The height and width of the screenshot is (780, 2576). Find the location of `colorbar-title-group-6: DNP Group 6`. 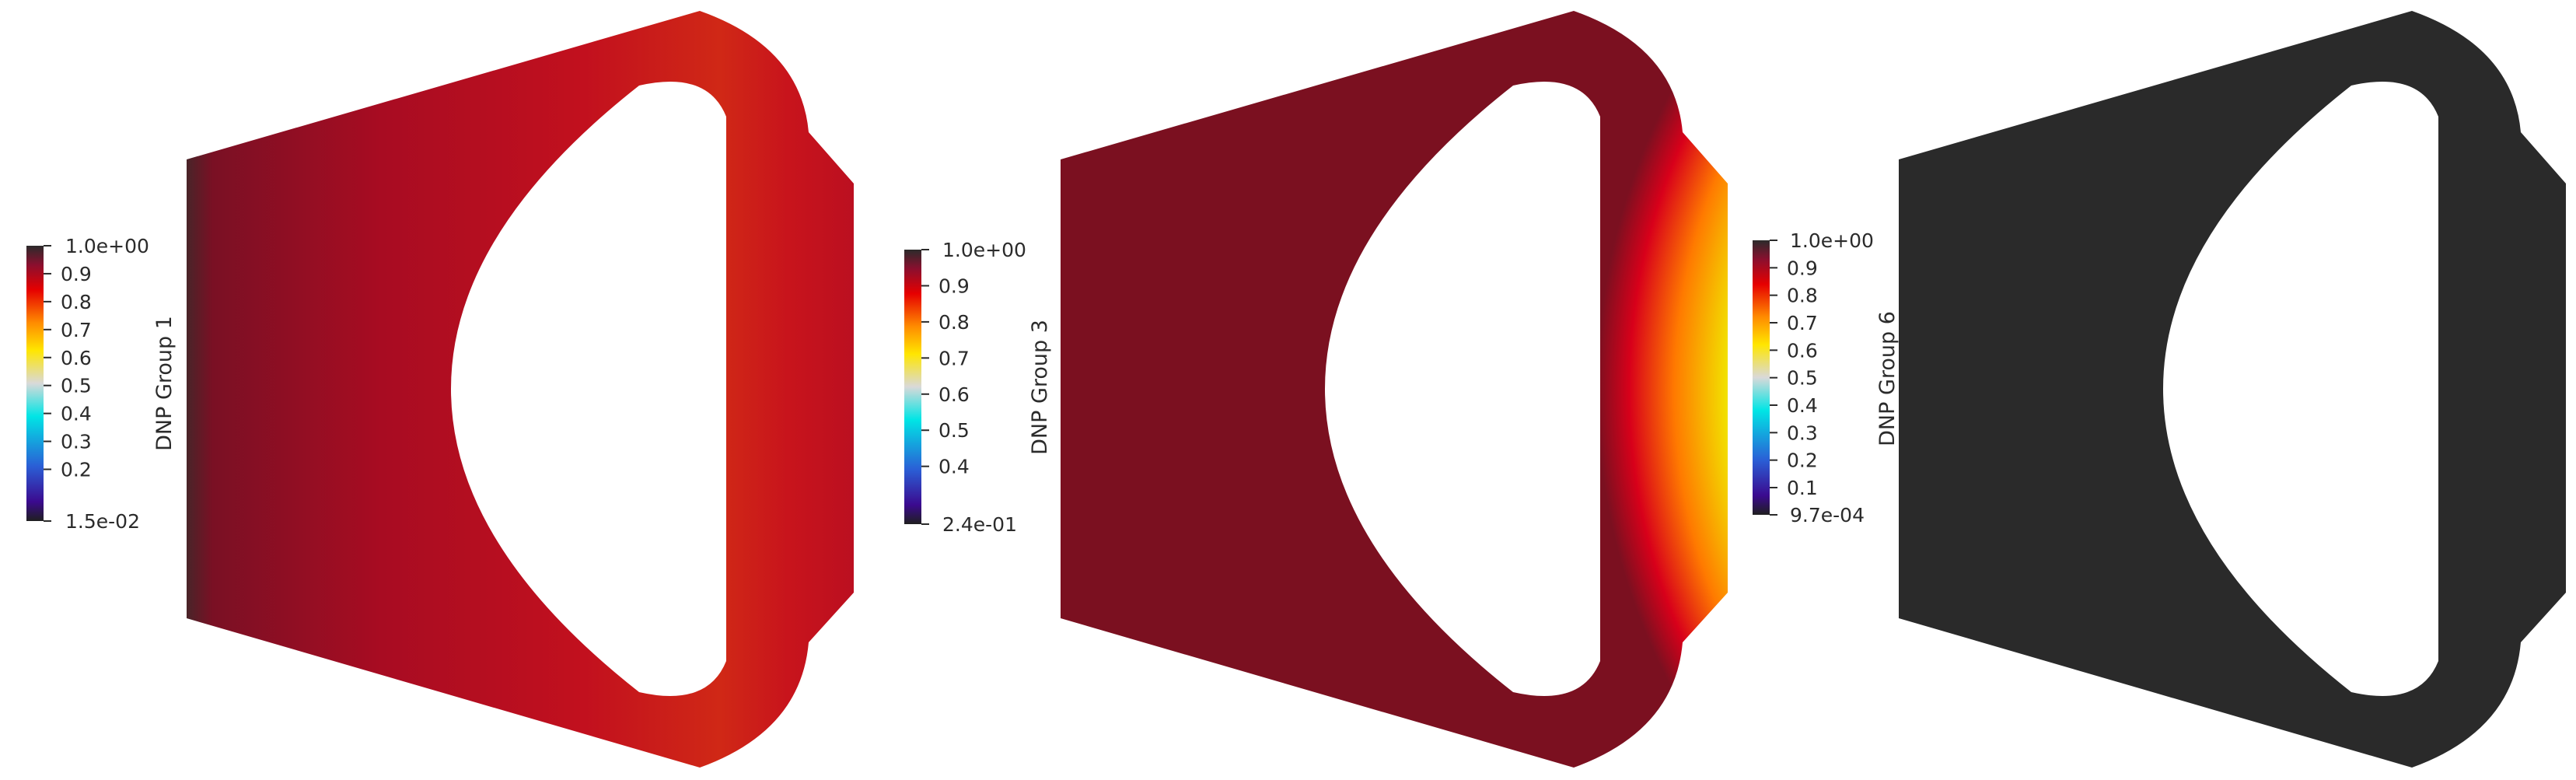

colorbar-title-group-6: DNP Group 6 is located at coordinates (1888, 379).